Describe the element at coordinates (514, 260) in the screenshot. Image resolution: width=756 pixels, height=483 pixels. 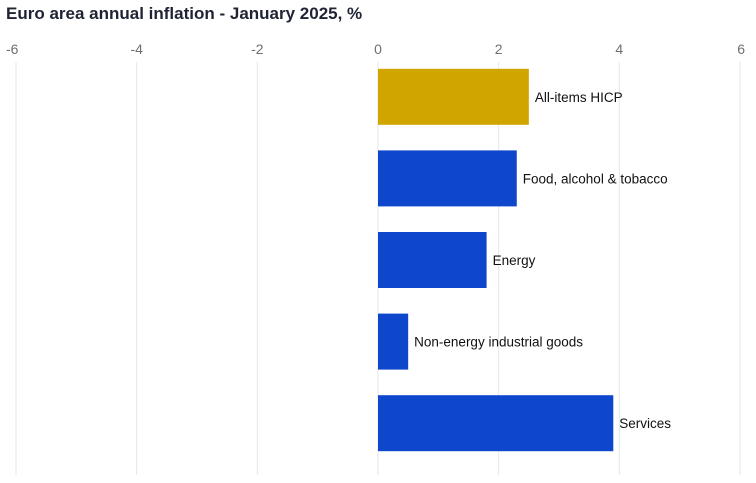
I see `bar-category-label: Energy` at that location.